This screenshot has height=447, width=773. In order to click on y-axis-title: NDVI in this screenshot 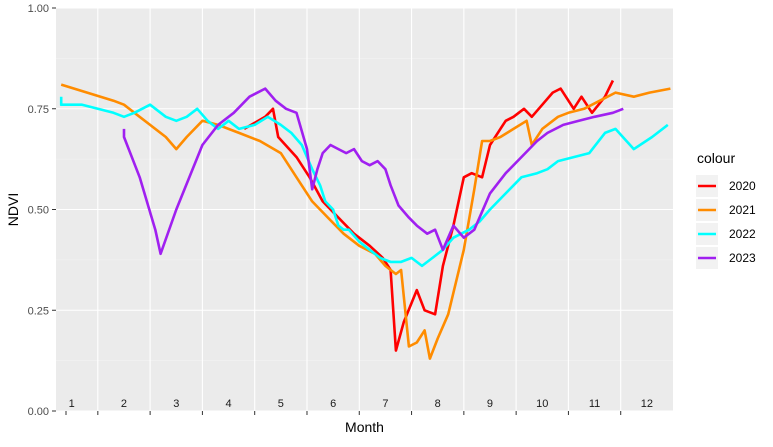, I will do `click(13, 209)`.